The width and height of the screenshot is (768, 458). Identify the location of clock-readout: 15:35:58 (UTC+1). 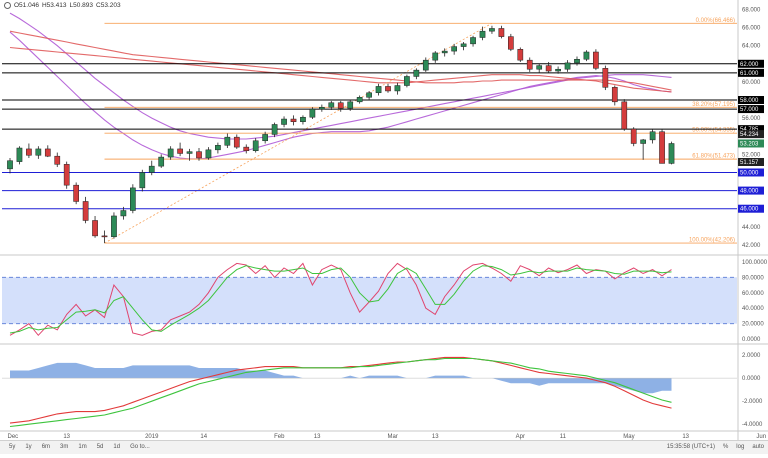
(690, 447).